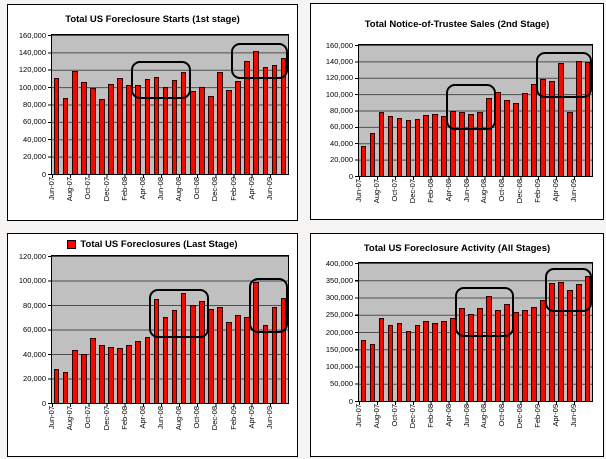  Describe the element at coordinates (124, 418) in the screenshot. I see `x-axis-label: Feb-08` at that location.